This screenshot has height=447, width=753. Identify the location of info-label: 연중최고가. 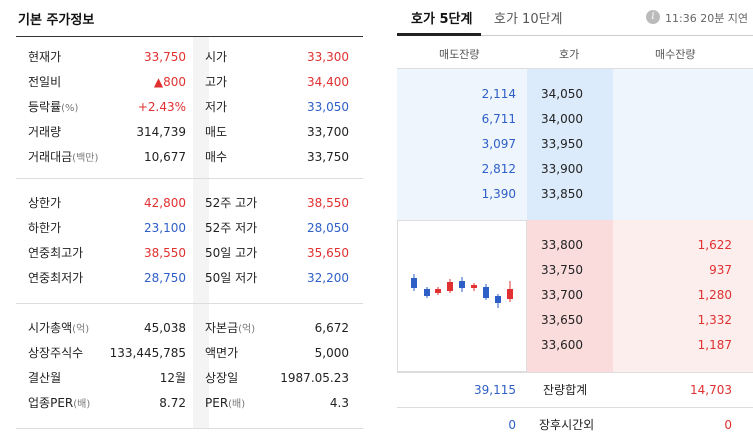
(55, 254).